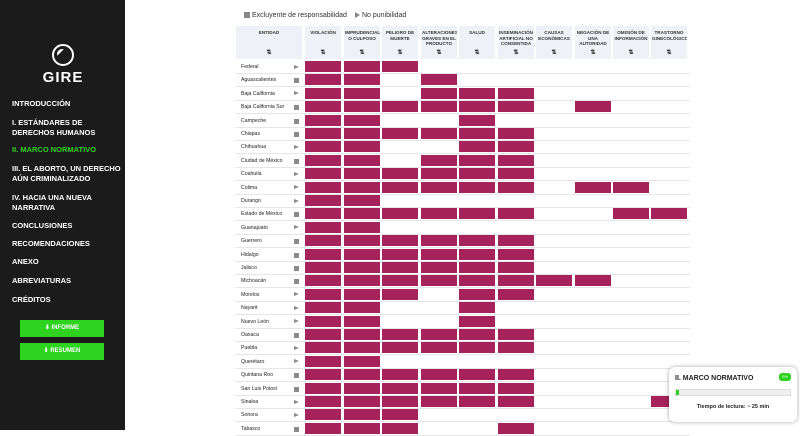  What do you see at coordinates (631, 42) in the screenshot?
I see `column-header: OMISIÓN DE INFORMACIÓN ⇅` at bounding box center [631, 42].